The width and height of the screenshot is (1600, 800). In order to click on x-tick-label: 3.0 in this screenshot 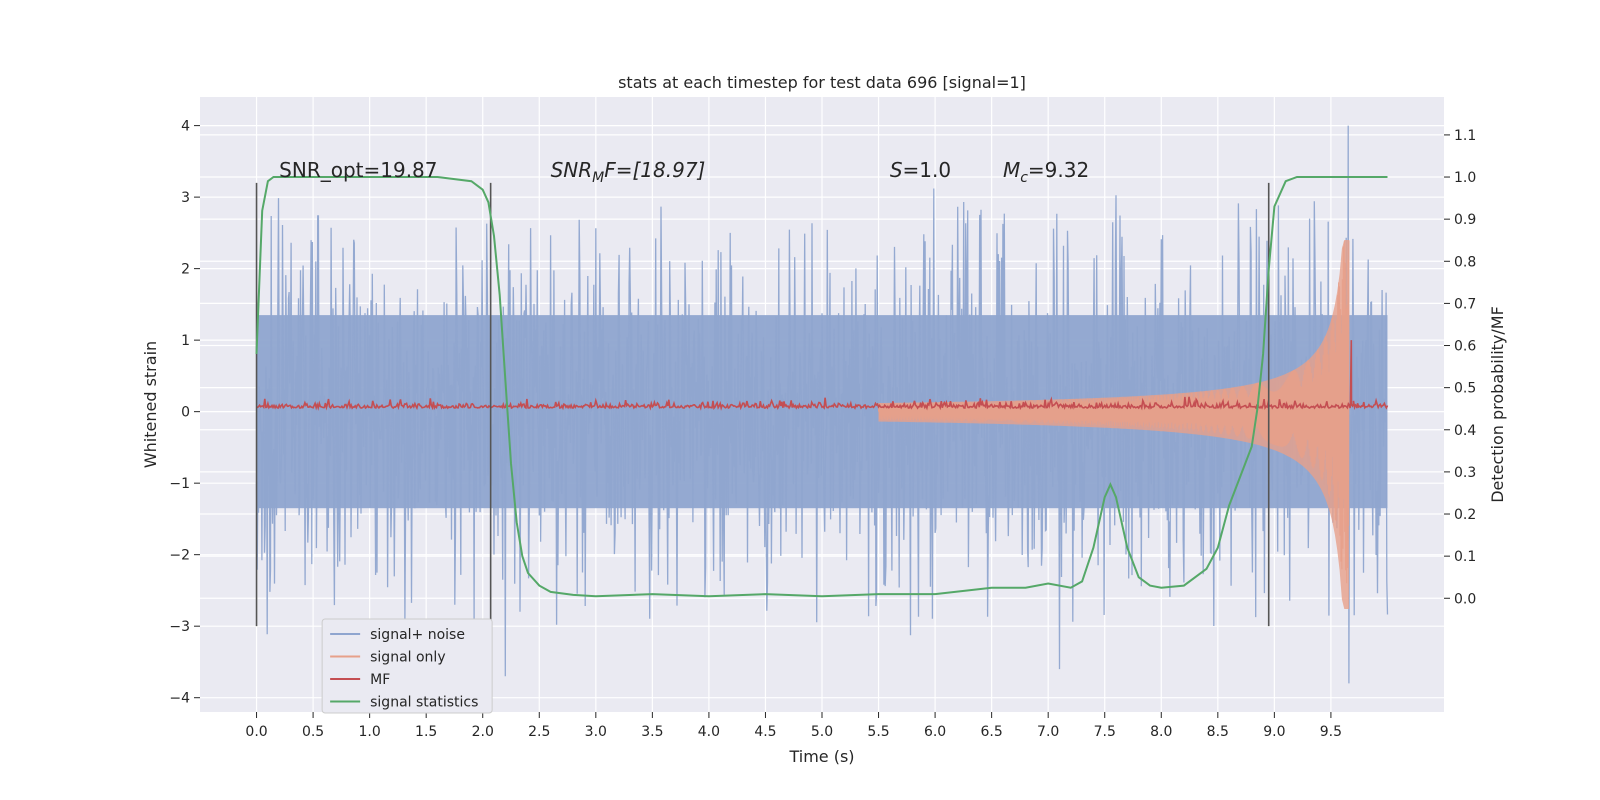, I will do `click(596, 732)`.